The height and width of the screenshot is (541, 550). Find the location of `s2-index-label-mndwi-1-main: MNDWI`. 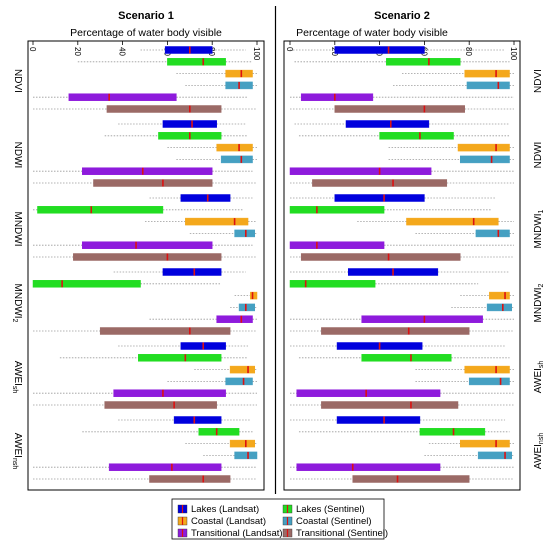

s2-index-label-mndwi-1-main: MNDWI is located at coordinates (538, 230).